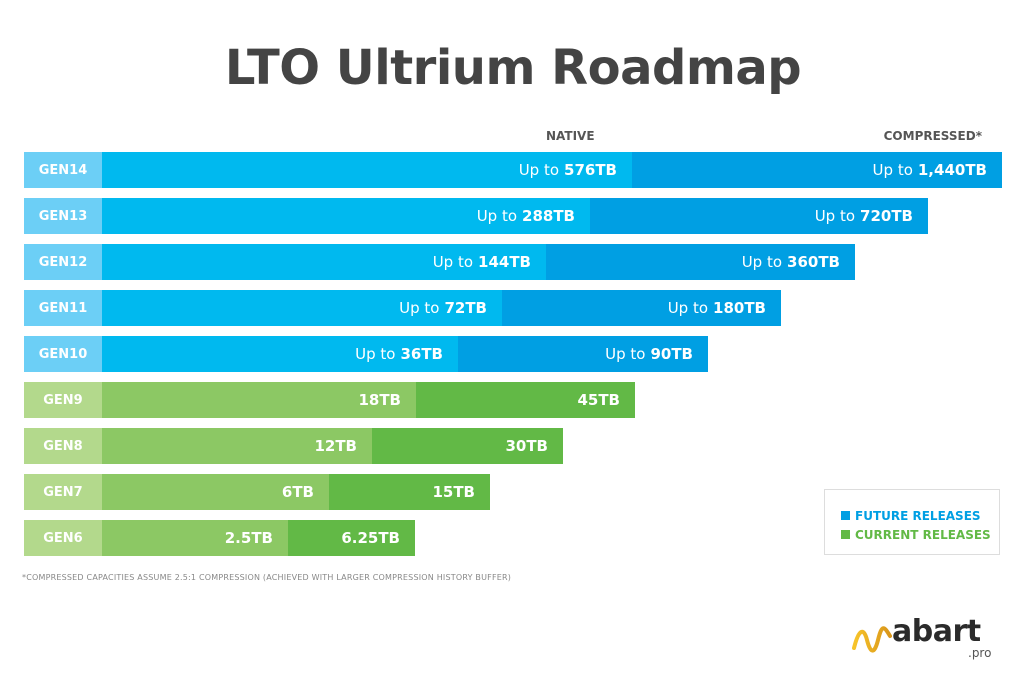 The image size is (1026, 684). I want to click on chart-title: LTO Ultrium Roadmap, so click(513, 68).